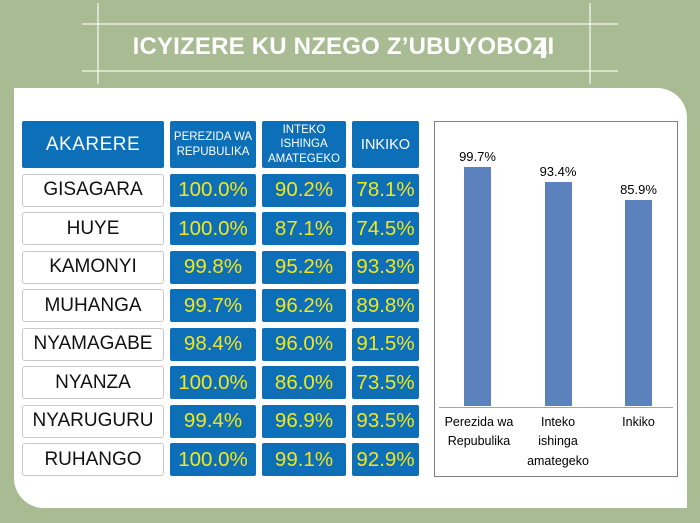  What do you see at coordinates (477, 156) in the screenshot?
I see `bar-value-label: 99.7%` at bounding box center [477, 156].